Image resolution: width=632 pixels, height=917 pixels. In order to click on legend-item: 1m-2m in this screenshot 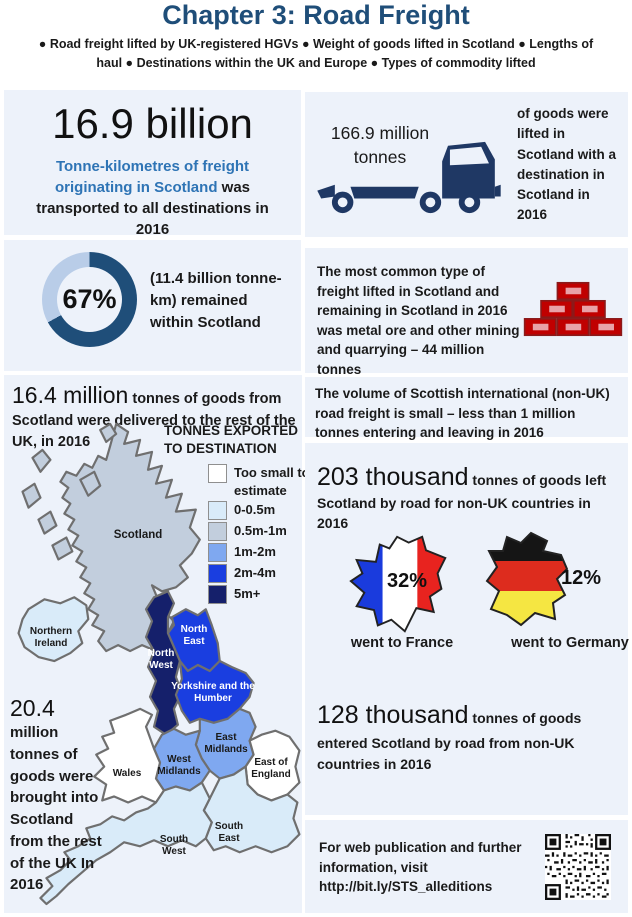, I will do `click(259, 553)`.